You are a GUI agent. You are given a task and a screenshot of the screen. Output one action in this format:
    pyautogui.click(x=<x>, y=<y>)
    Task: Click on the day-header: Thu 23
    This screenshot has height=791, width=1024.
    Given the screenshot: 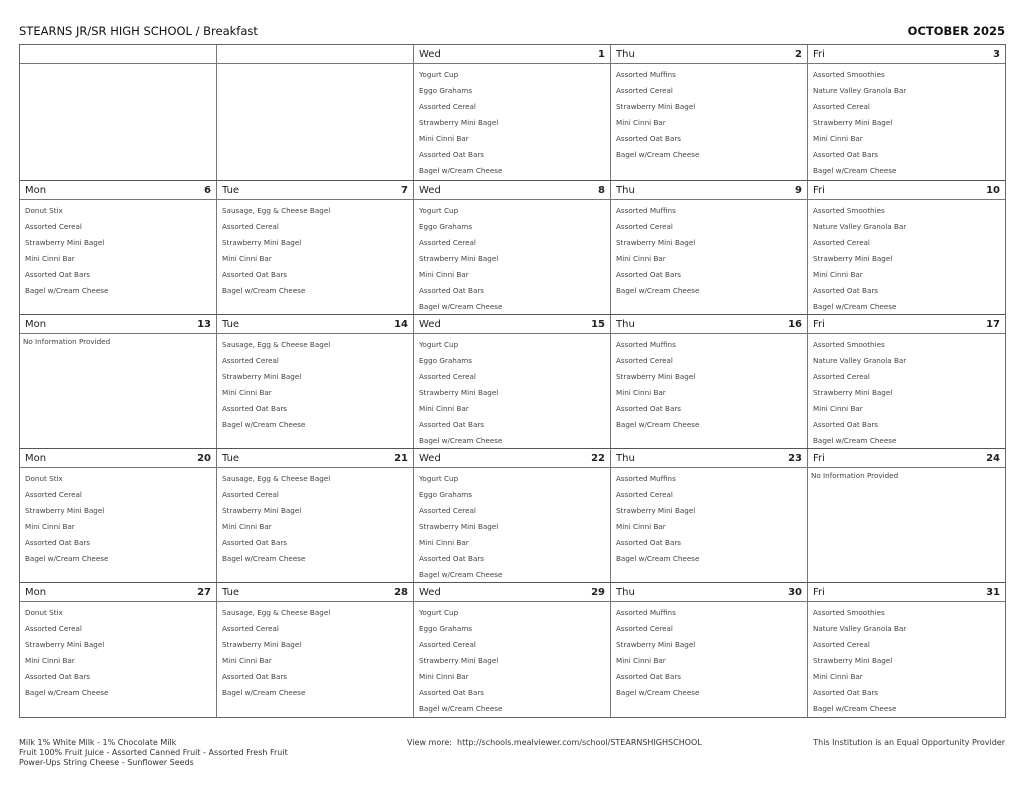 What is the action you would take?
    pyautogui.click(x=709, y=458)
    